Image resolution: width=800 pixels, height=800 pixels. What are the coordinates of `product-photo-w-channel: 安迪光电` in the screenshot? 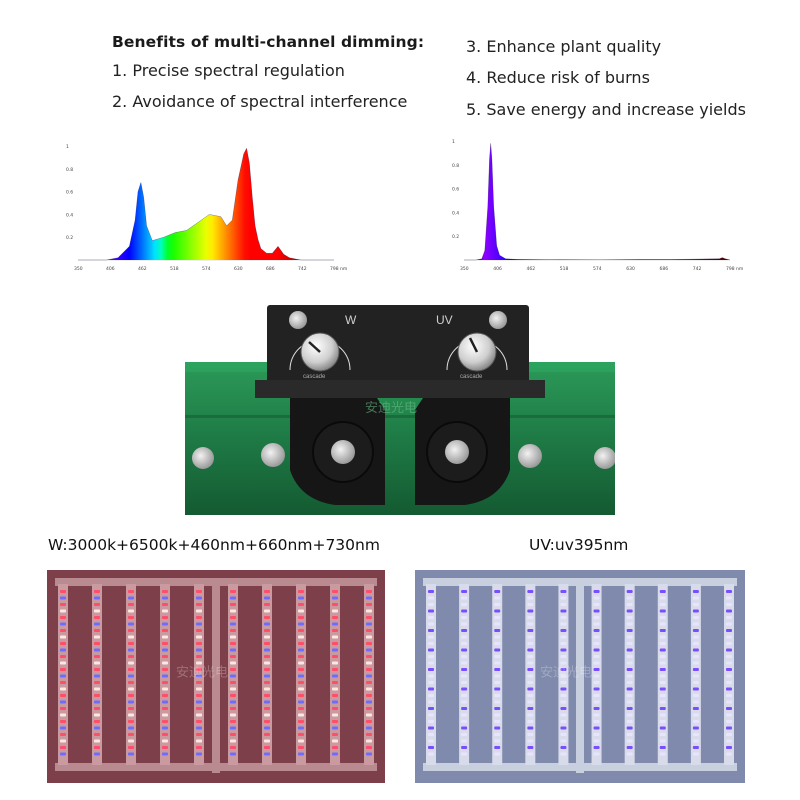 It's located at (216, 676).